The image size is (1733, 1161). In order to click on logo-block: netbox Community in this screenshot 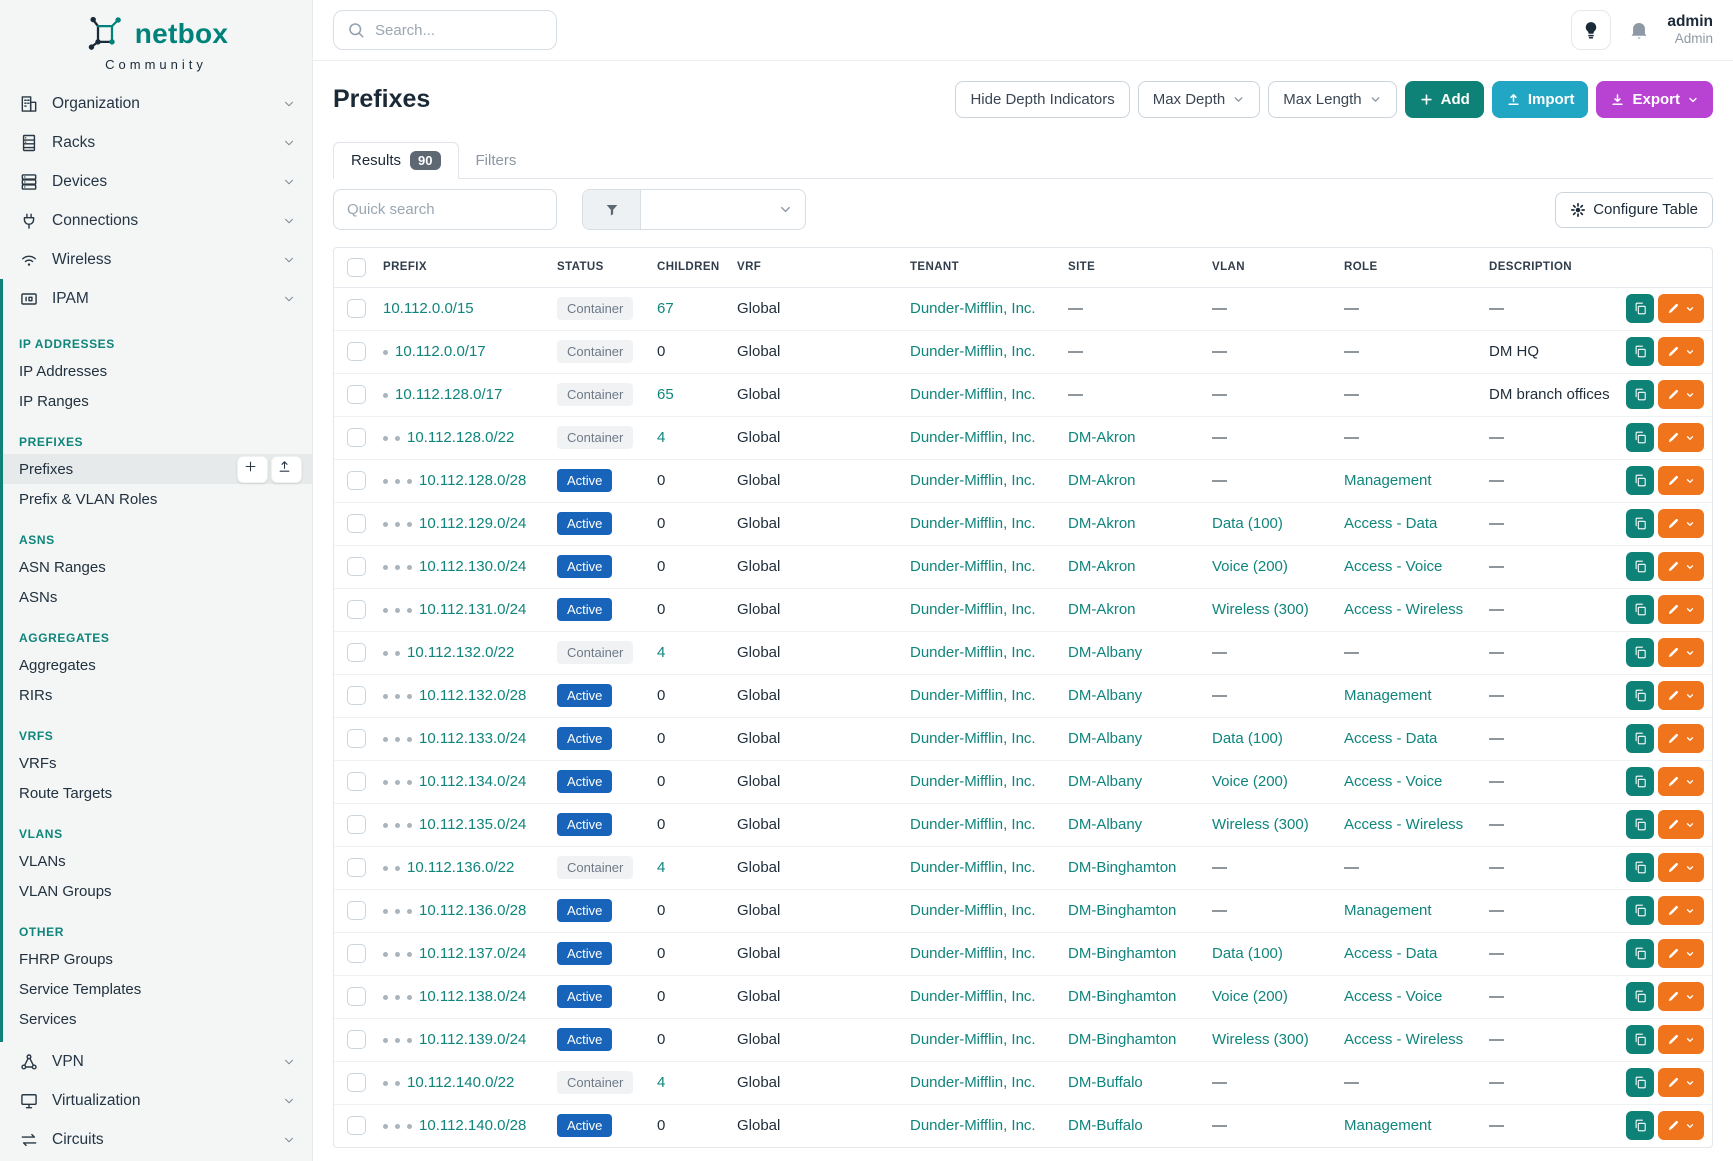, I will do `click(156, 36)`.